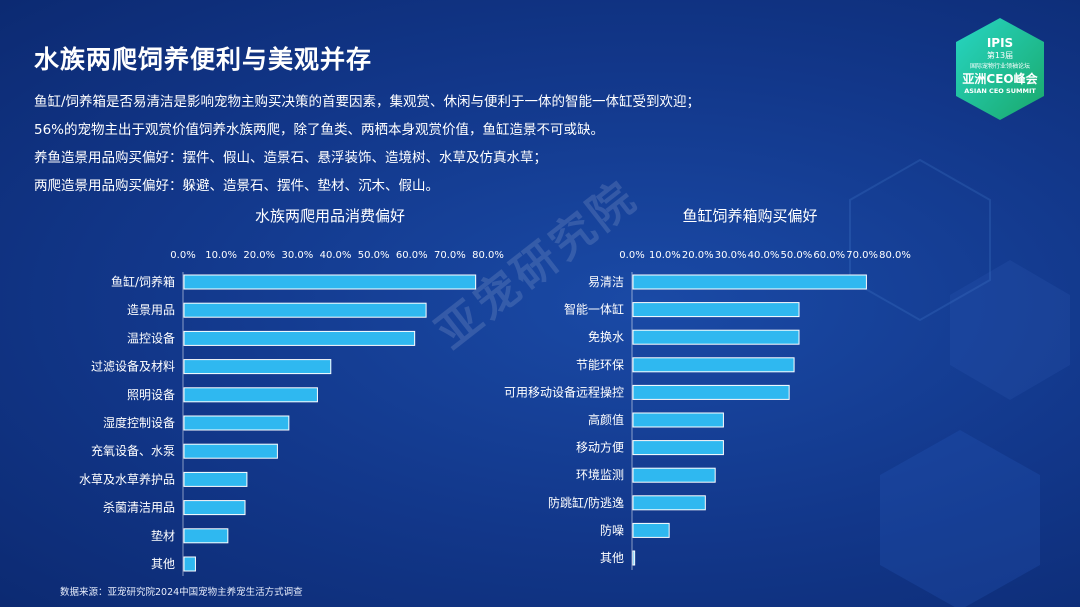 The height and width of the screenshot is (607, 1080). I want to click on category-label: 可用移动设备远程操控, so click(564, 391).